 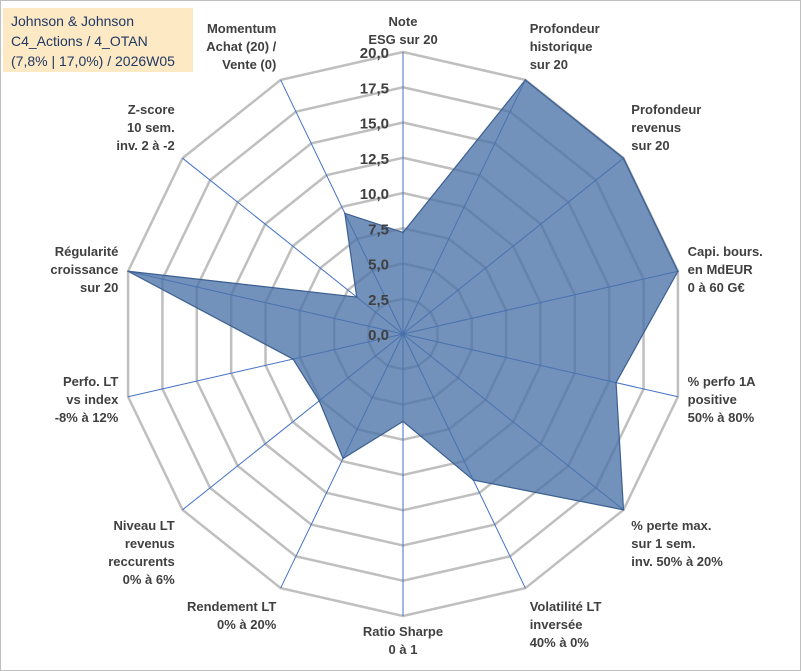 What do you see at coordinates (378, 335) in the screenshot?
I see `tick-label: 0,0` at bounding box center [378, 335].